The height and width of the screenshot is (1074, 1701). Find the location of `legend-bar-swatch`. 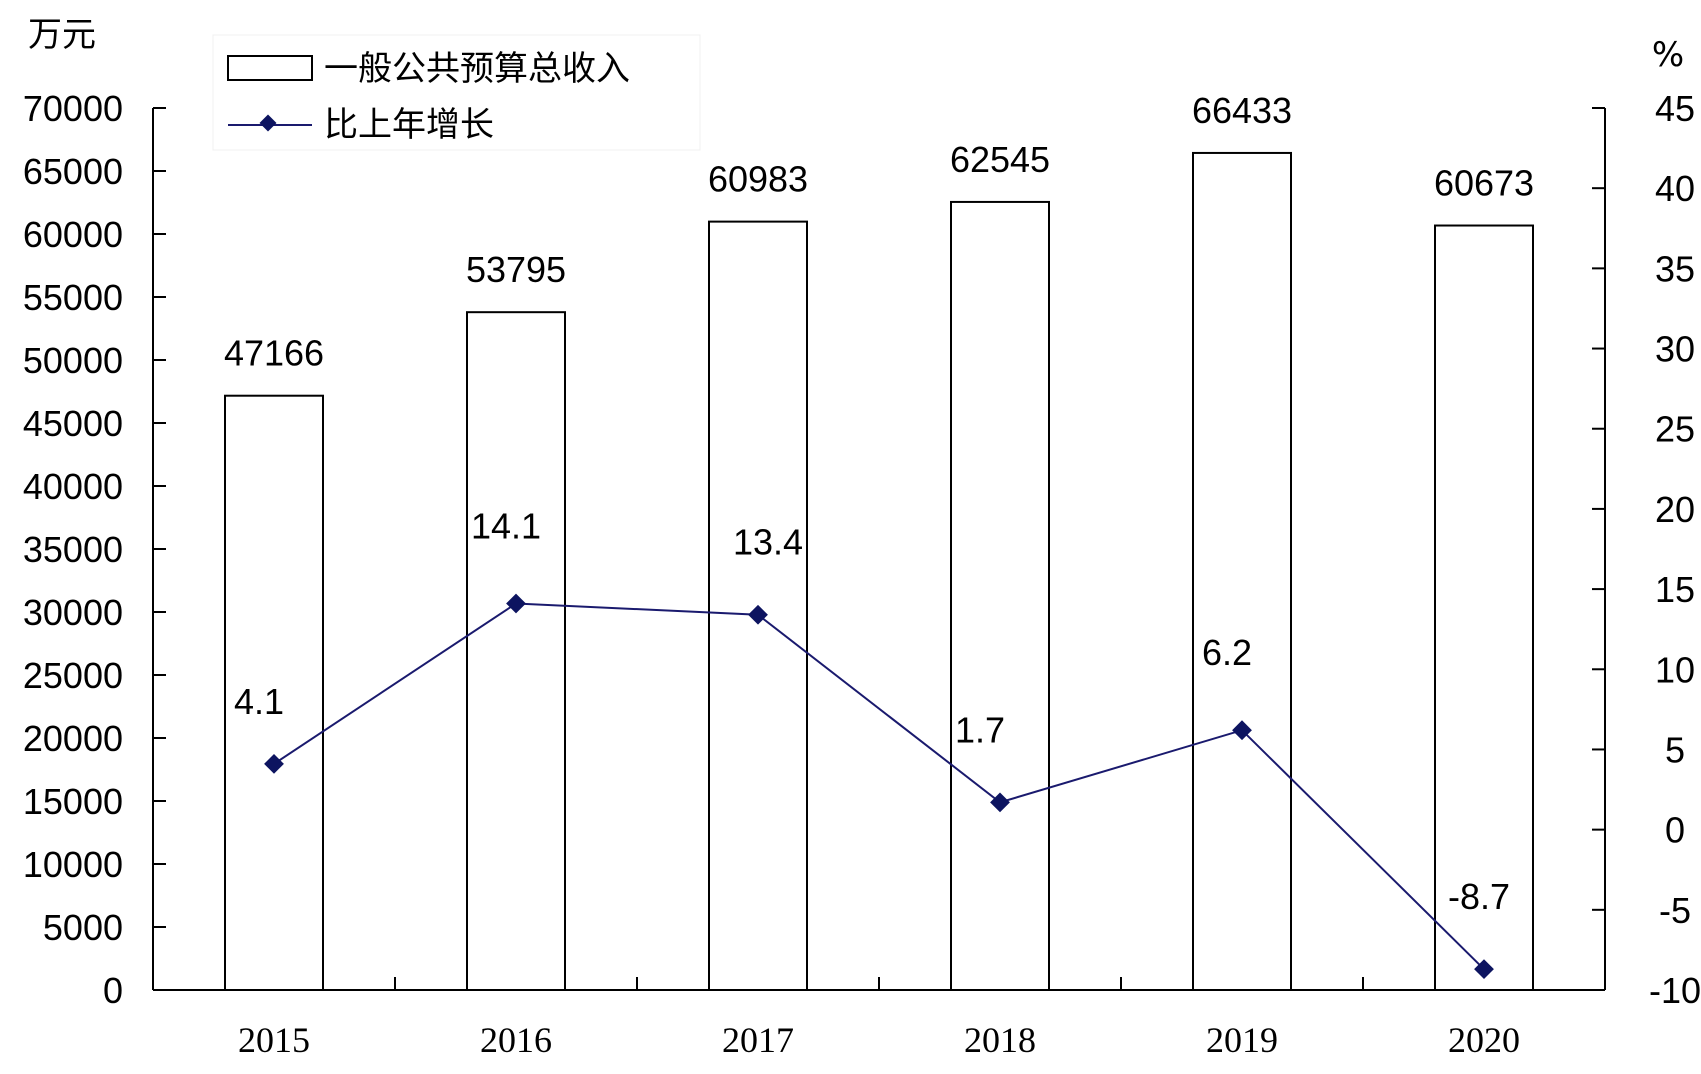

legend-bar-swatch is located at coordinates (270, 68).